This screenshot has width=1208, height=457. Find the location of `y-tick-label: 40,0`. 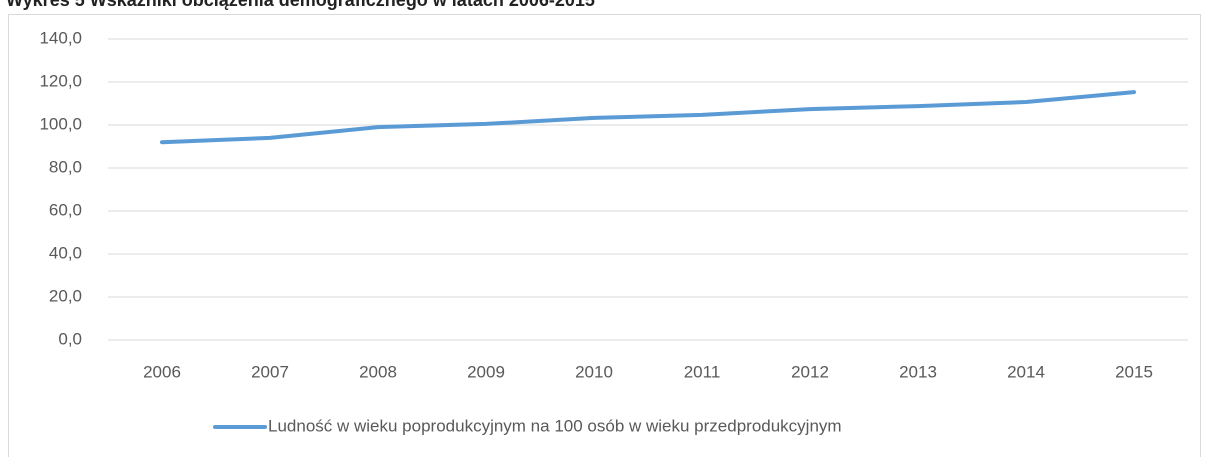

y-tick-label: 40,0 is located at coordinates (65, 252).